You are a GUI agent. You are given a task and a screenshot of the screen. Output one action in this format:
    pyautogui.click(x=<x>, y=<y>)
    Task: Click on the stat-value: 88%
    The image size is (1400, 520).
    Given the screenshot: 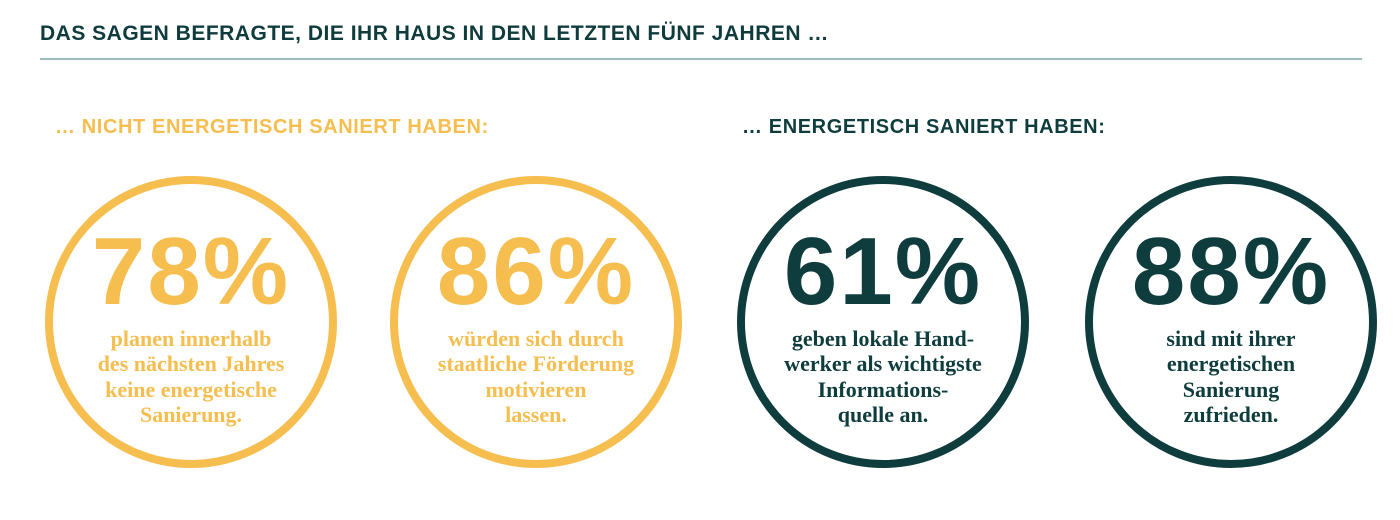 What is the action you would take?
    pyautogui.click(x=1231, y=271)
    